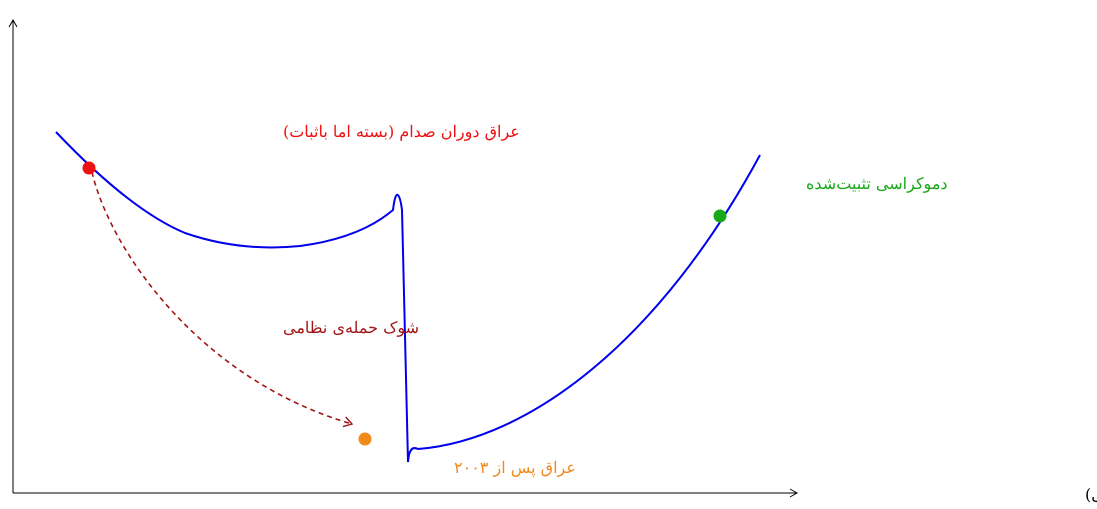 Image resolution: width=1097 pixels, height=509 pixels. I want to click on shock-label: شوک حمله‌ی نظامی, so click(351, 327).